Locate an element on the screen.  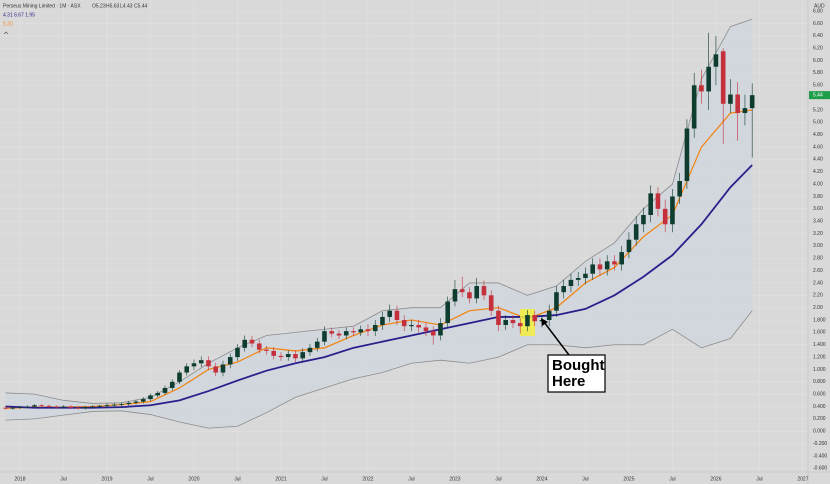
annotation-text: Bought is located at coordinates (578, 365).